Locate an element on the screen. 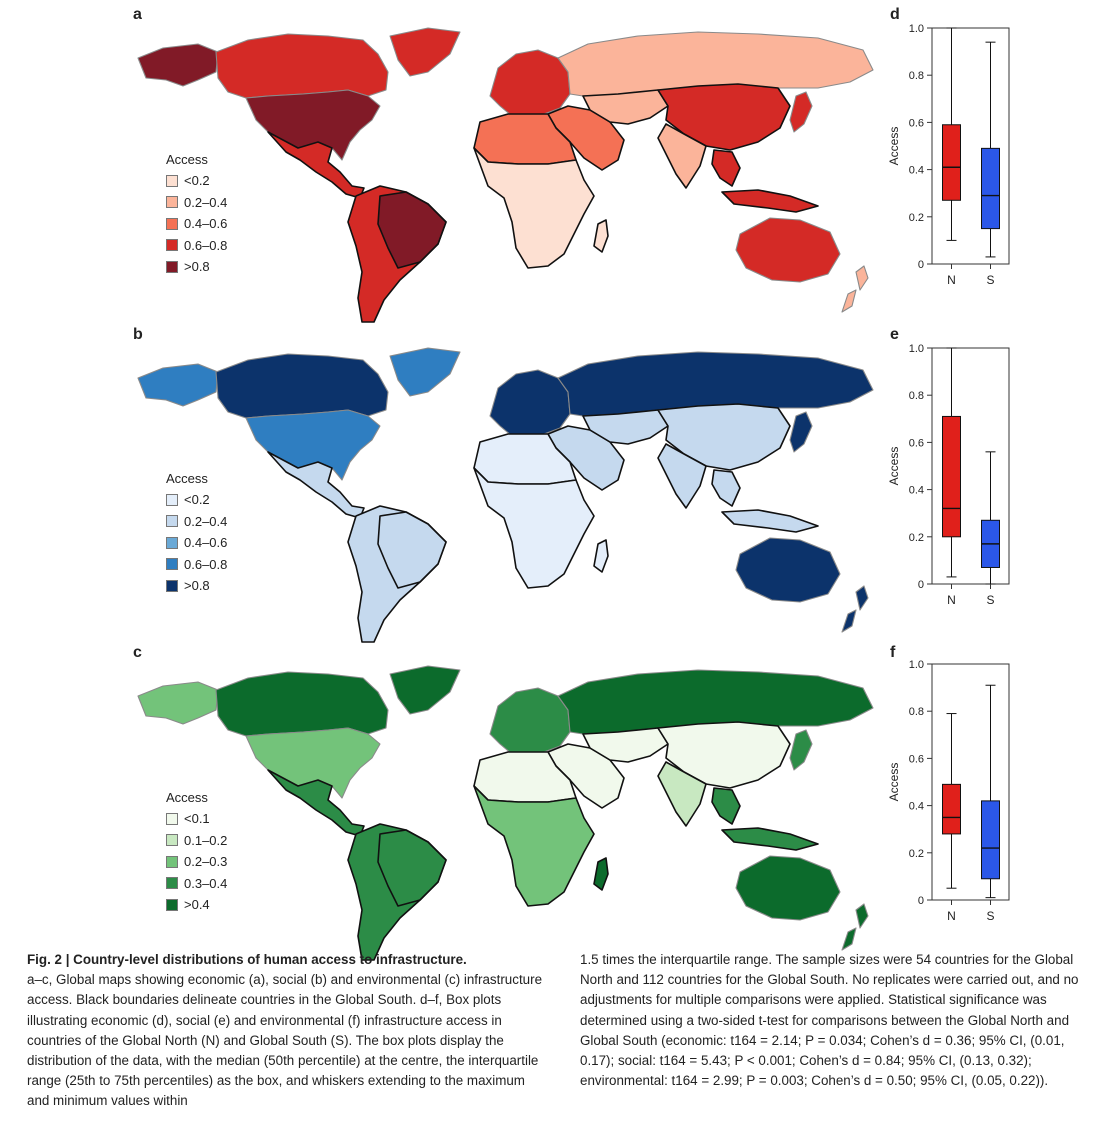 The image size is (1114, 1129). legend-item: >0.4 is located at coordinates (196, 905).